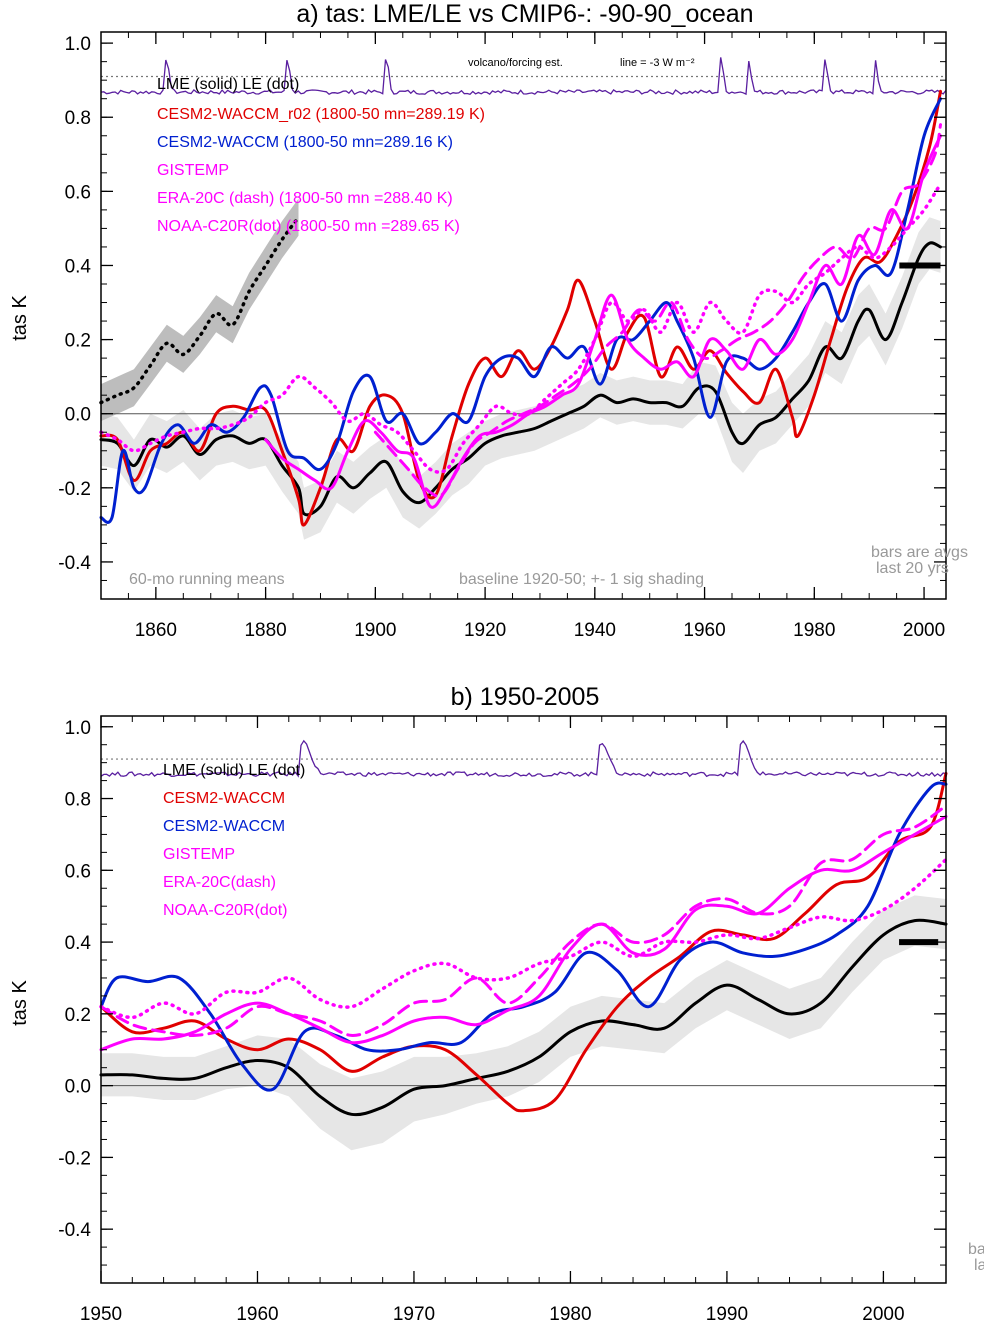 The height and width of the screenshot is (1325, 984). What do you see at coordinates (305, 142) in the screenshot?
I see `legend-a-cesm2-waccm: CESM2-WACCM (1800-50 mn=289.16 K)` at bounding box center [305, 142].